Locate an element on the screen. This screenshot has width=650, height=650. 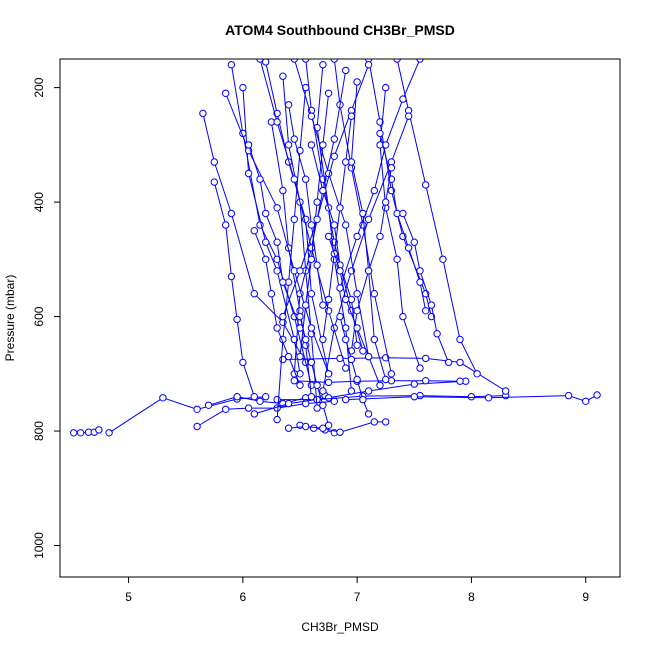
y-tick-label: 600 is located at coordinates (39, 316).